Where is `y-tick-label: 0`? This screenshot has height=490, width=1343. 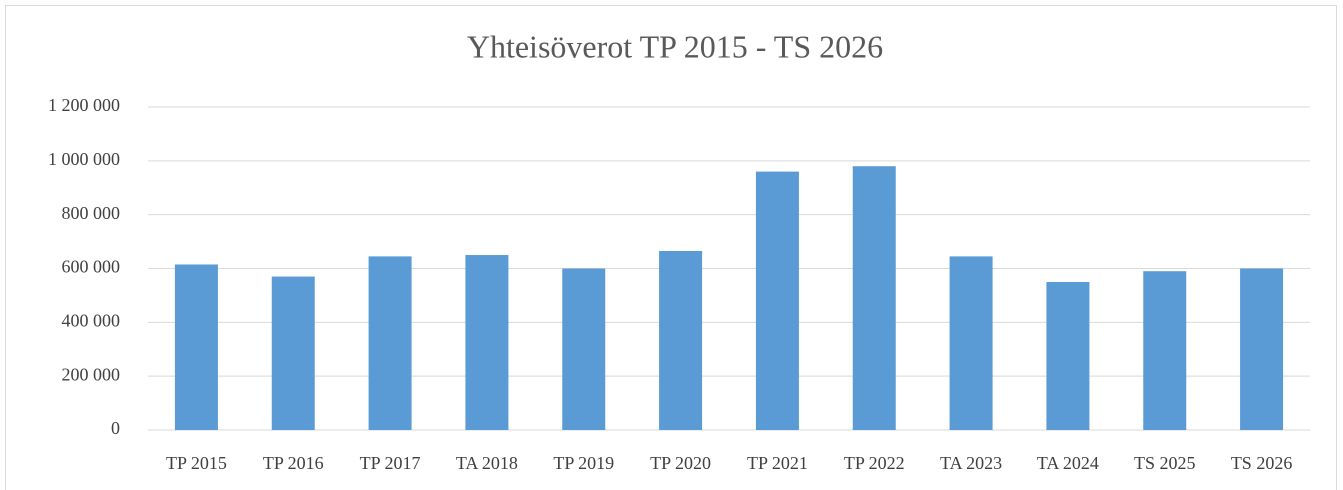 y-tick-label: 0 is located at coordinates (115, 428).